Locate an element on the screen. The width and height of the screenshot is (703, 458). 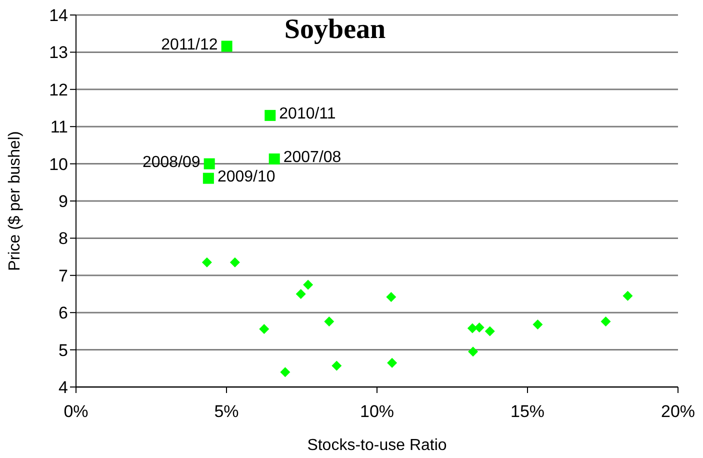
y-tick-label: 8 is located at coordinates (63, 238).